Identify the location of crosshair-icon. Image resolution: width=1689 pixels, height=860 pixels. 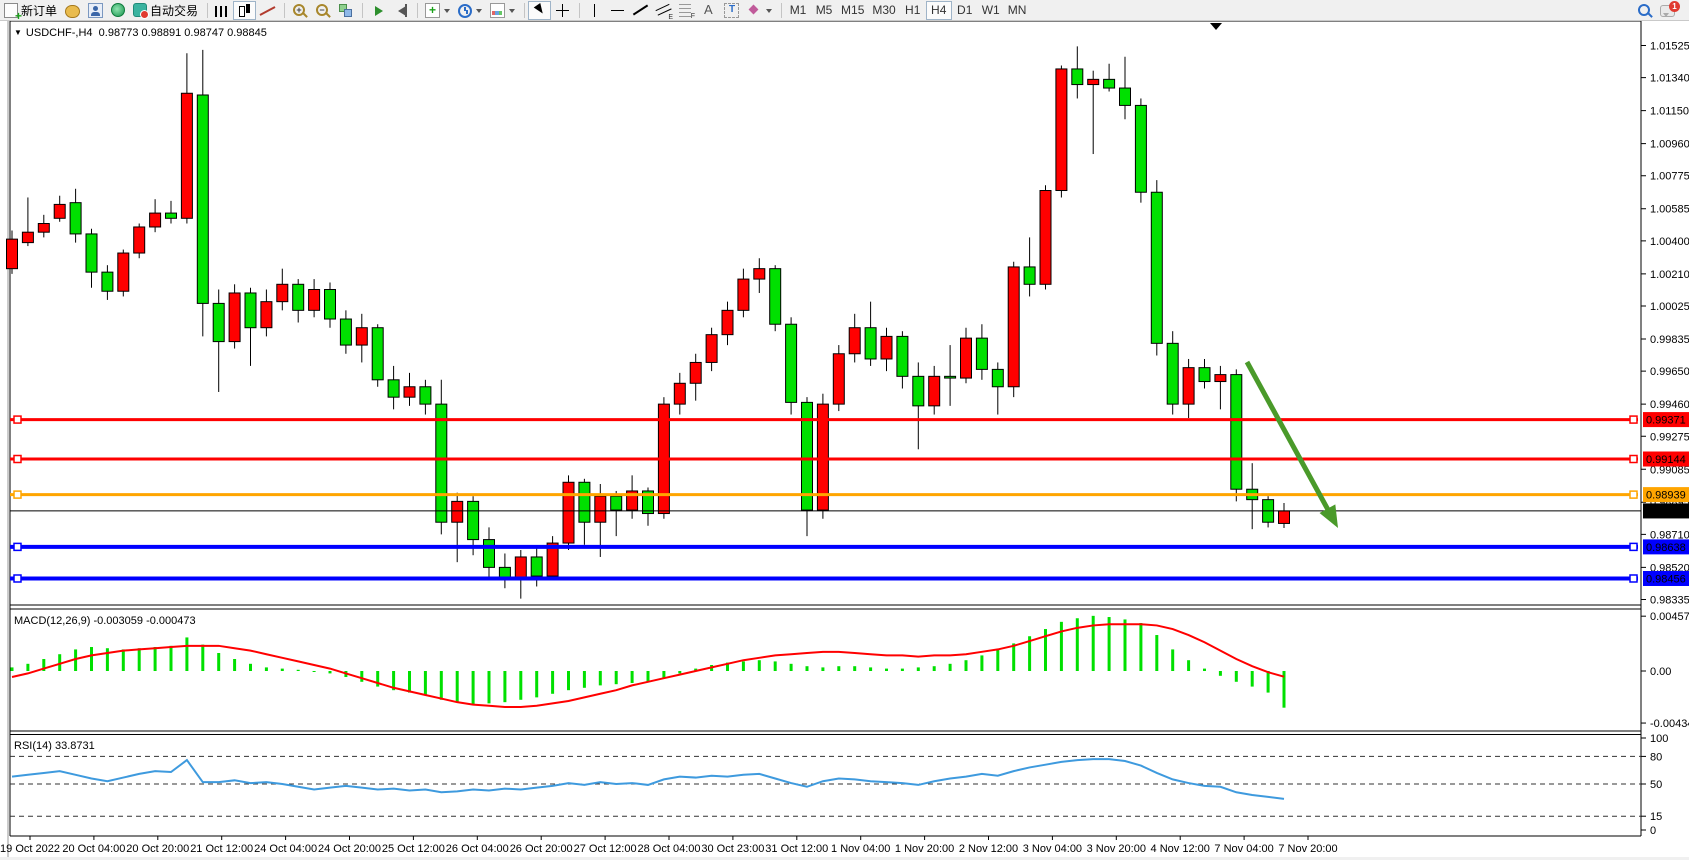
(562, 10).